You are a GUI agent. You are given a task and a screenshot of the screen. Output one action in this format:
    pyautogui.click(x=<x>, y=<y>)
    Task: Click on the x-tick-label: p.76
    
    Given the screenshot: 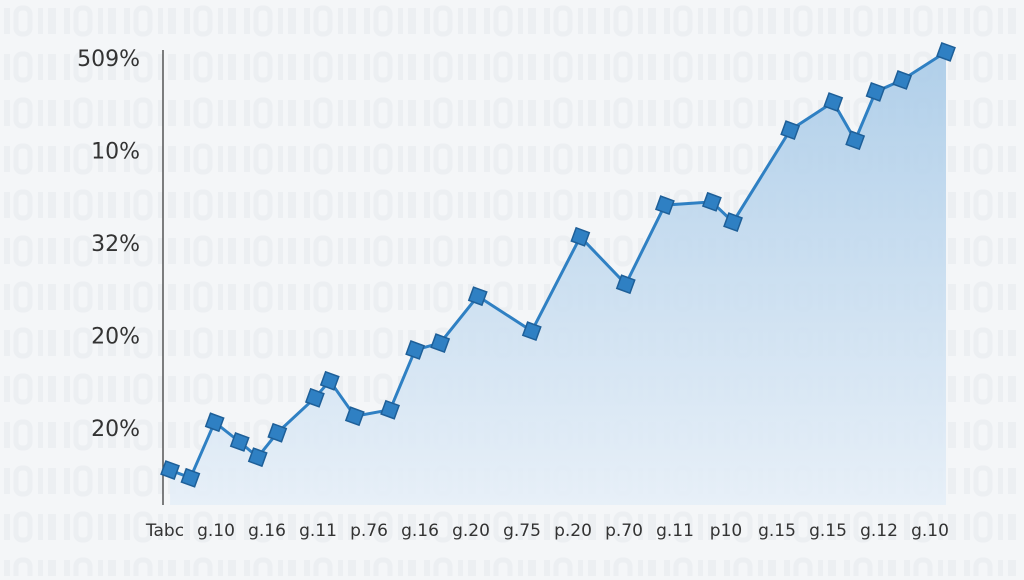 What is the action you would take?
    pyautogui.click(x=369, y=531)
    